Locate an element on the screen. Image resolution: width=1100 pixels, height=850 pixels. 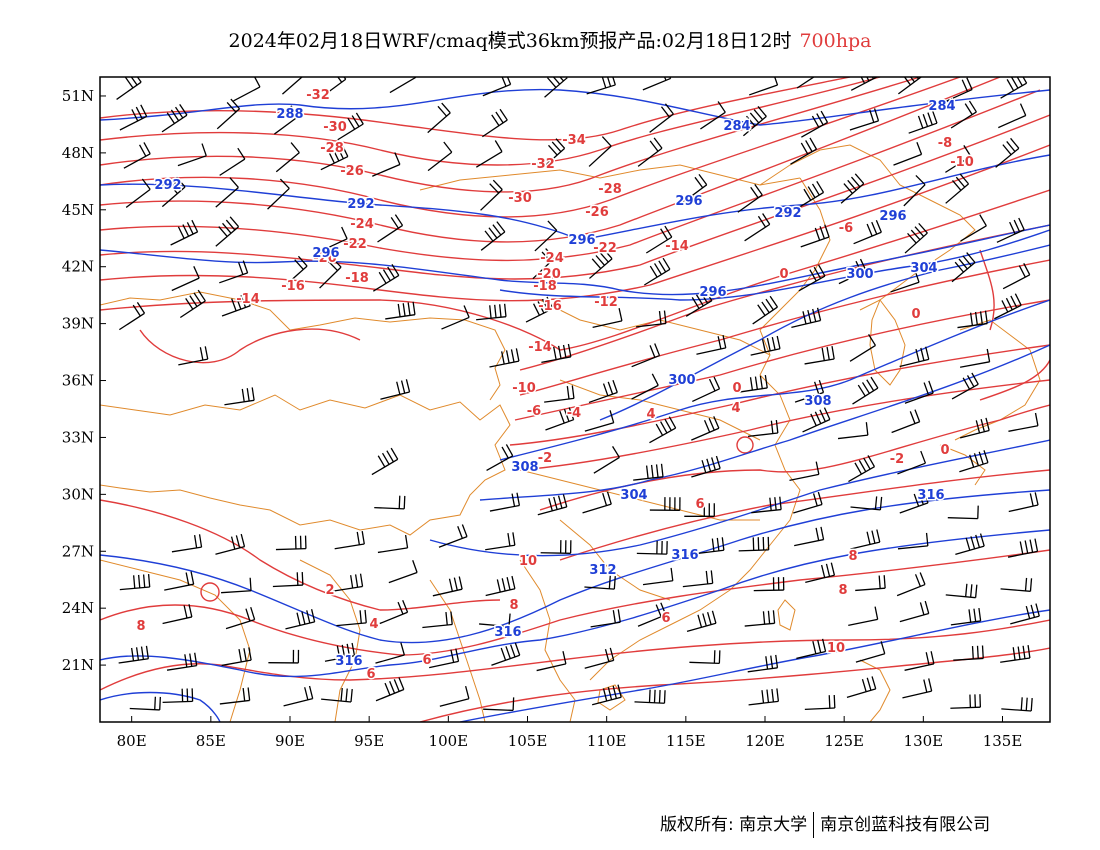
geopotential-label: 300 is located at coordinates (859, 274).